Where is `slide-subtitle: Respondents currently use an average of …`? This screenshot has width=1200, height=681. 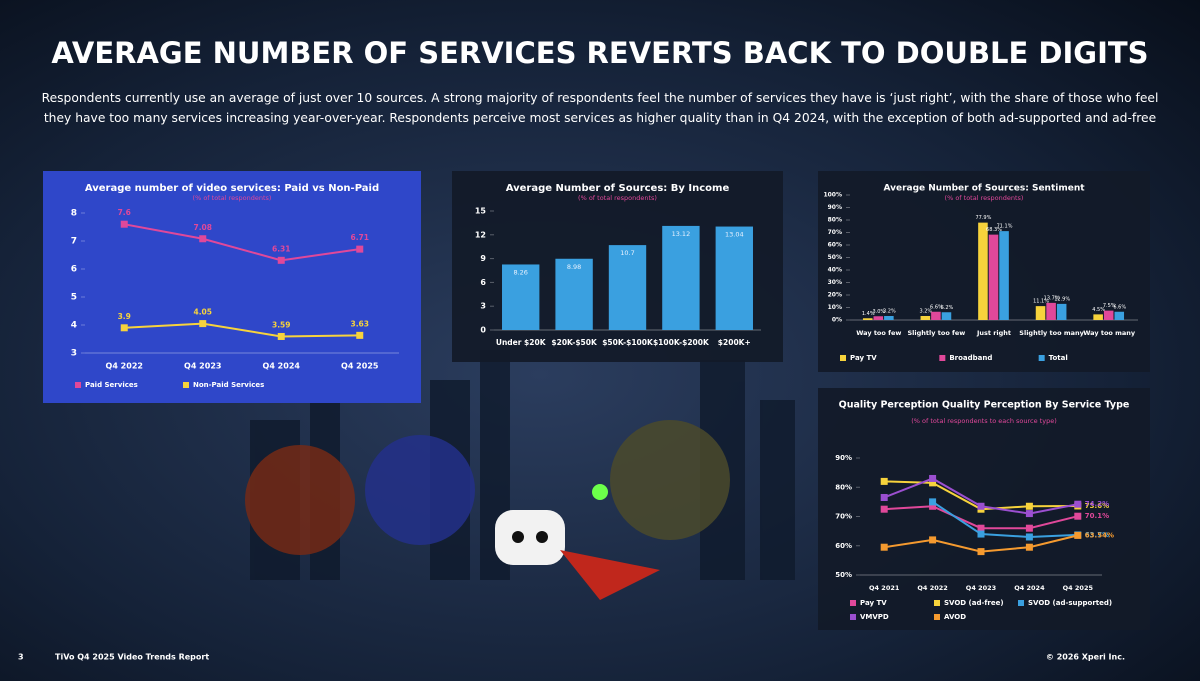
slide-subtitle: Respondents currently use an average of … is located at coordinates (600, 112).